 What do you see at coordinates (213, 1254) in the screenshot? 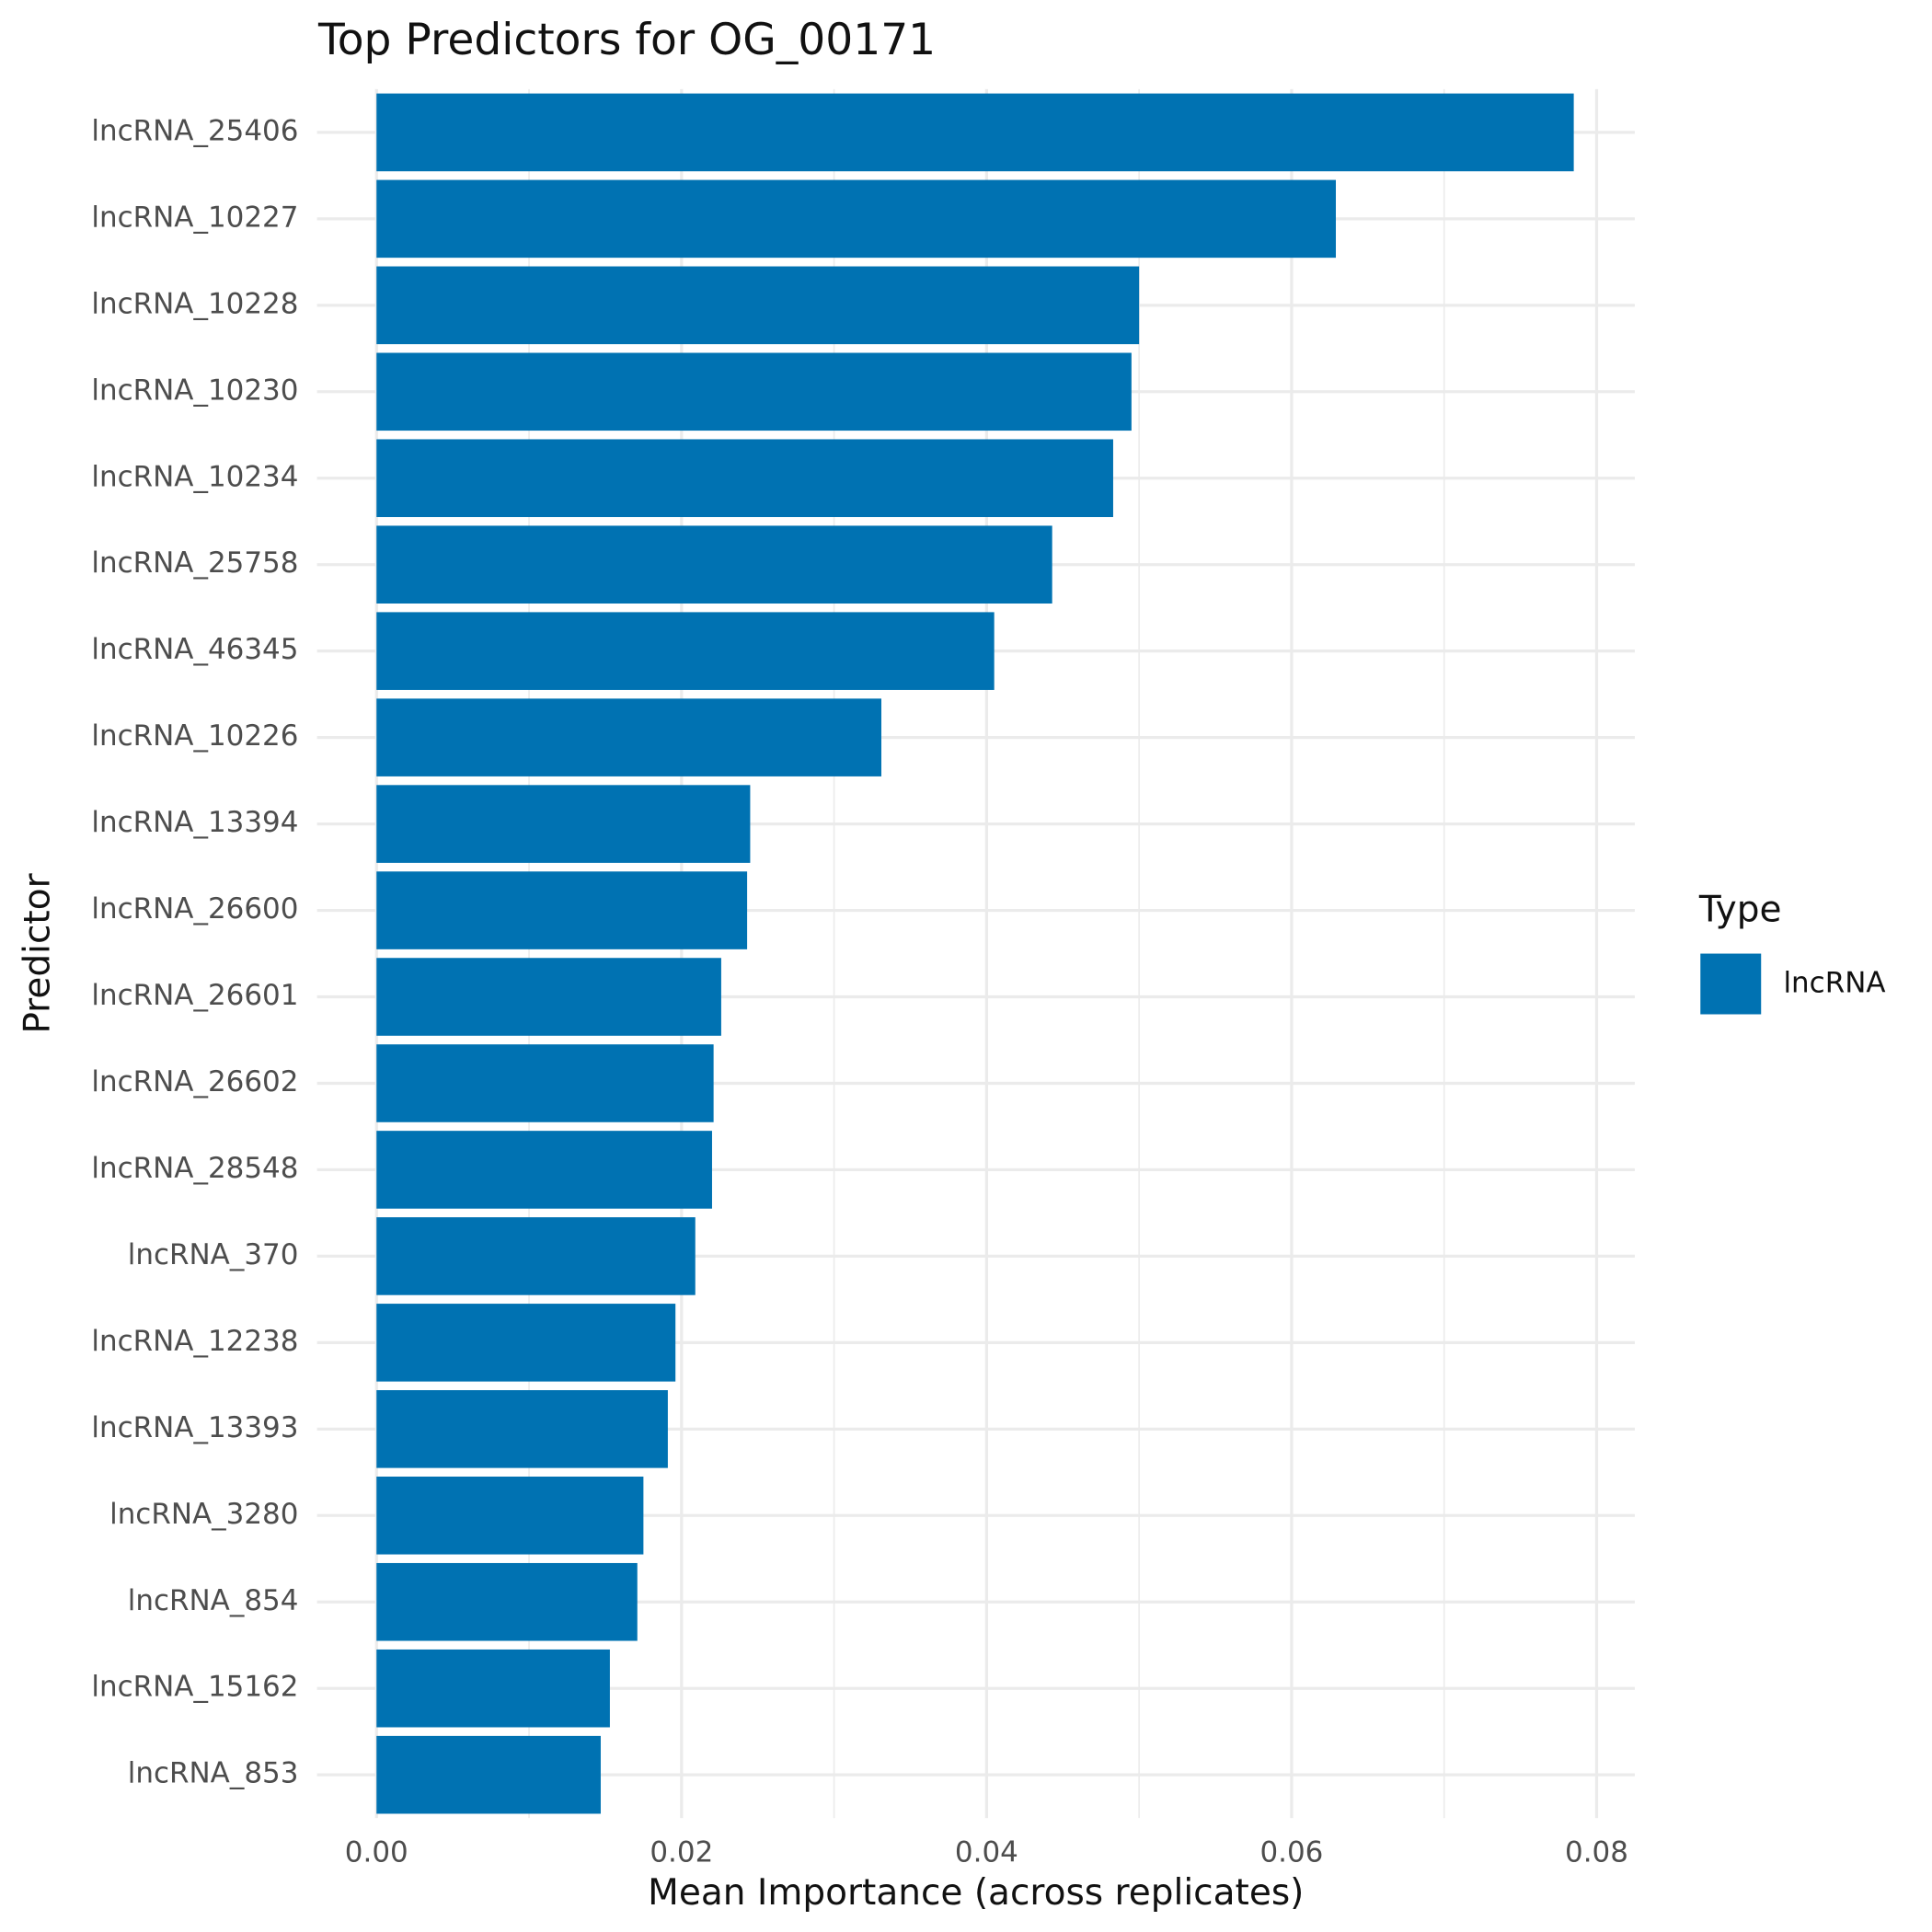
I see `y-tick-label: lncRNA_370` at bounding box center [213, 1254].